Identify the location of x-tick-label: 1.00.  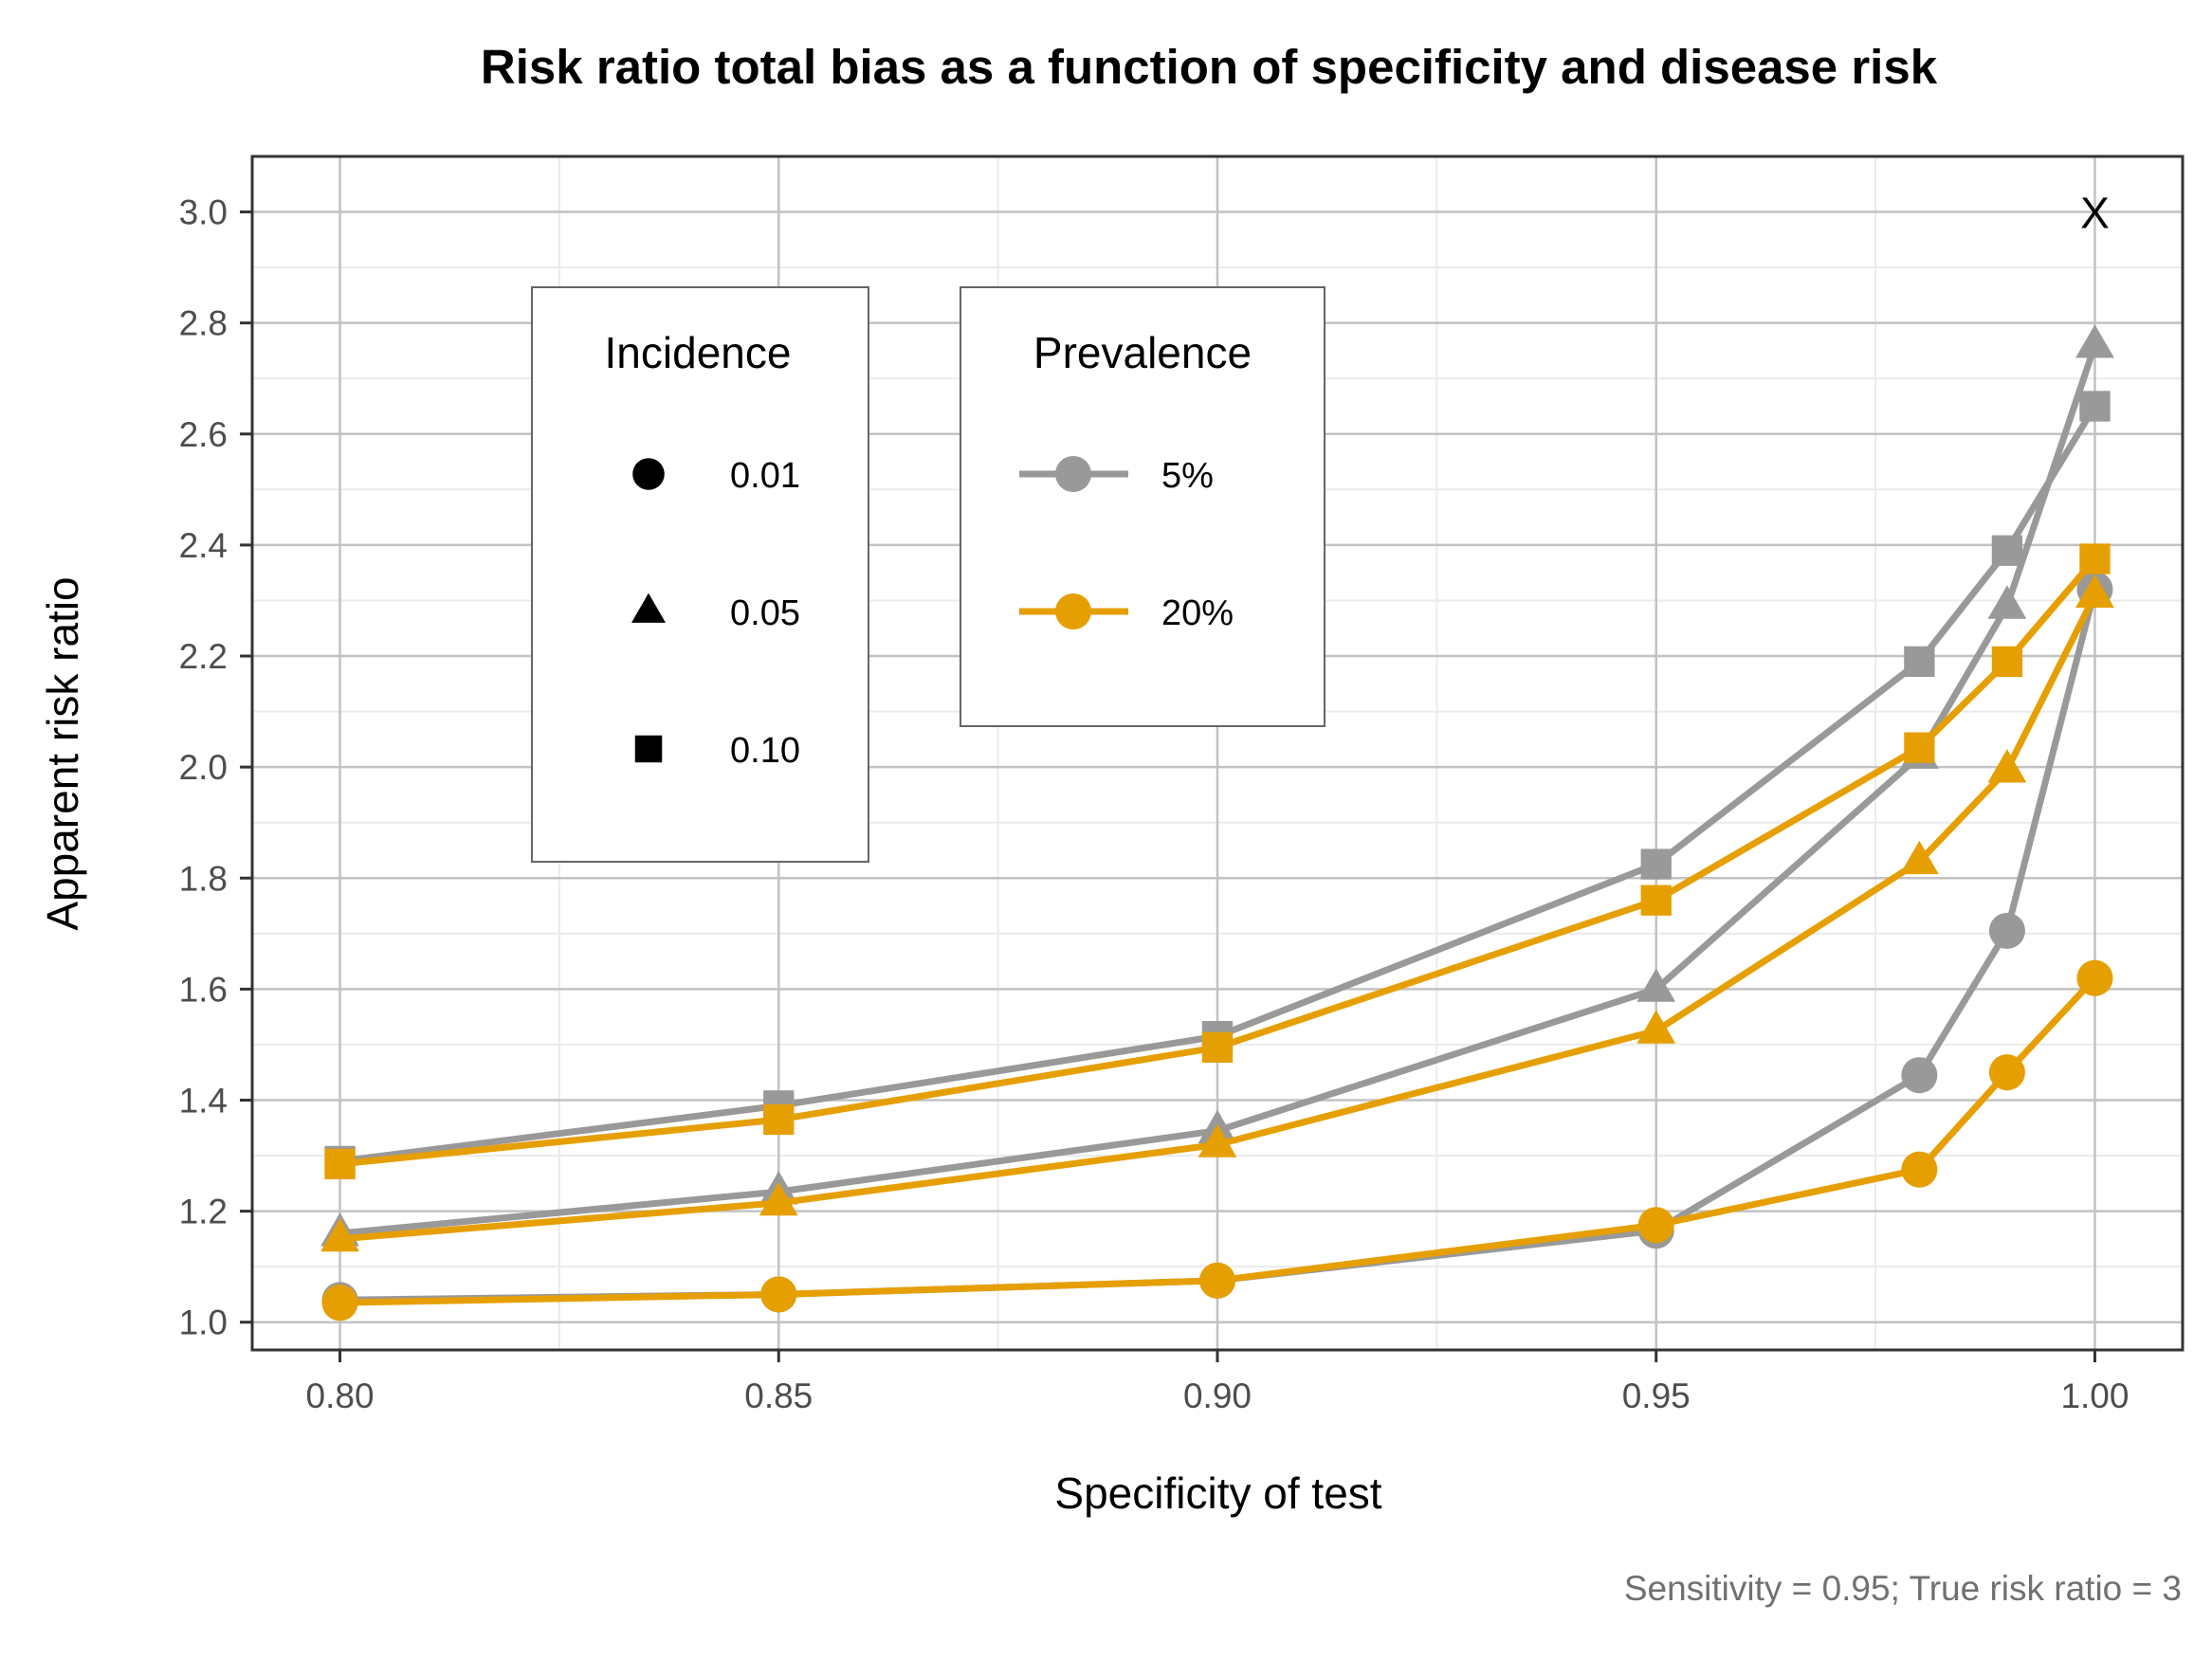
(2094, 1395).